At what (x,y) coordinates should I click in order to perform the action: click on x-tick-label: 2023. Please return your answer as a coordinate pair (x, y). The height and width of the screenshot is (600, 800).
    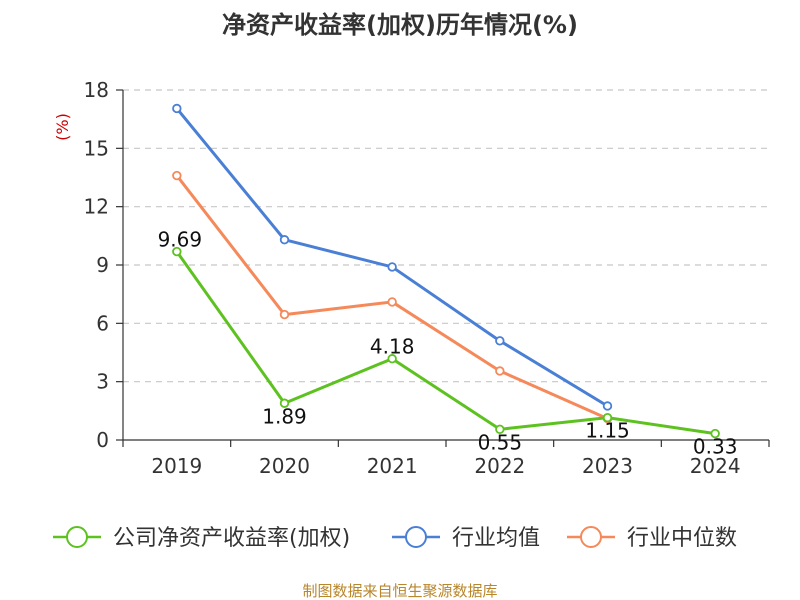
    Looking at the image, I should click on (607, 466).